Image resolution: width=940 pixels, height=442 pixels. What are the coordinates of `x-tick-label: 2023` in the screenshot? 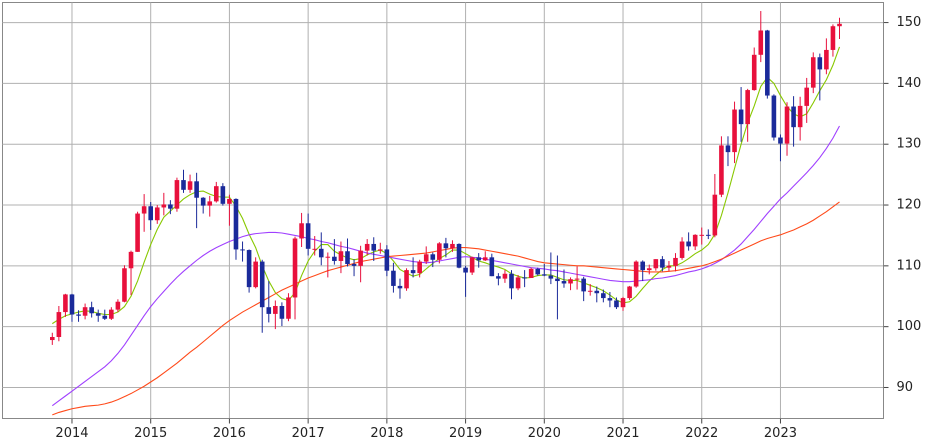 It's located at (780, 433).